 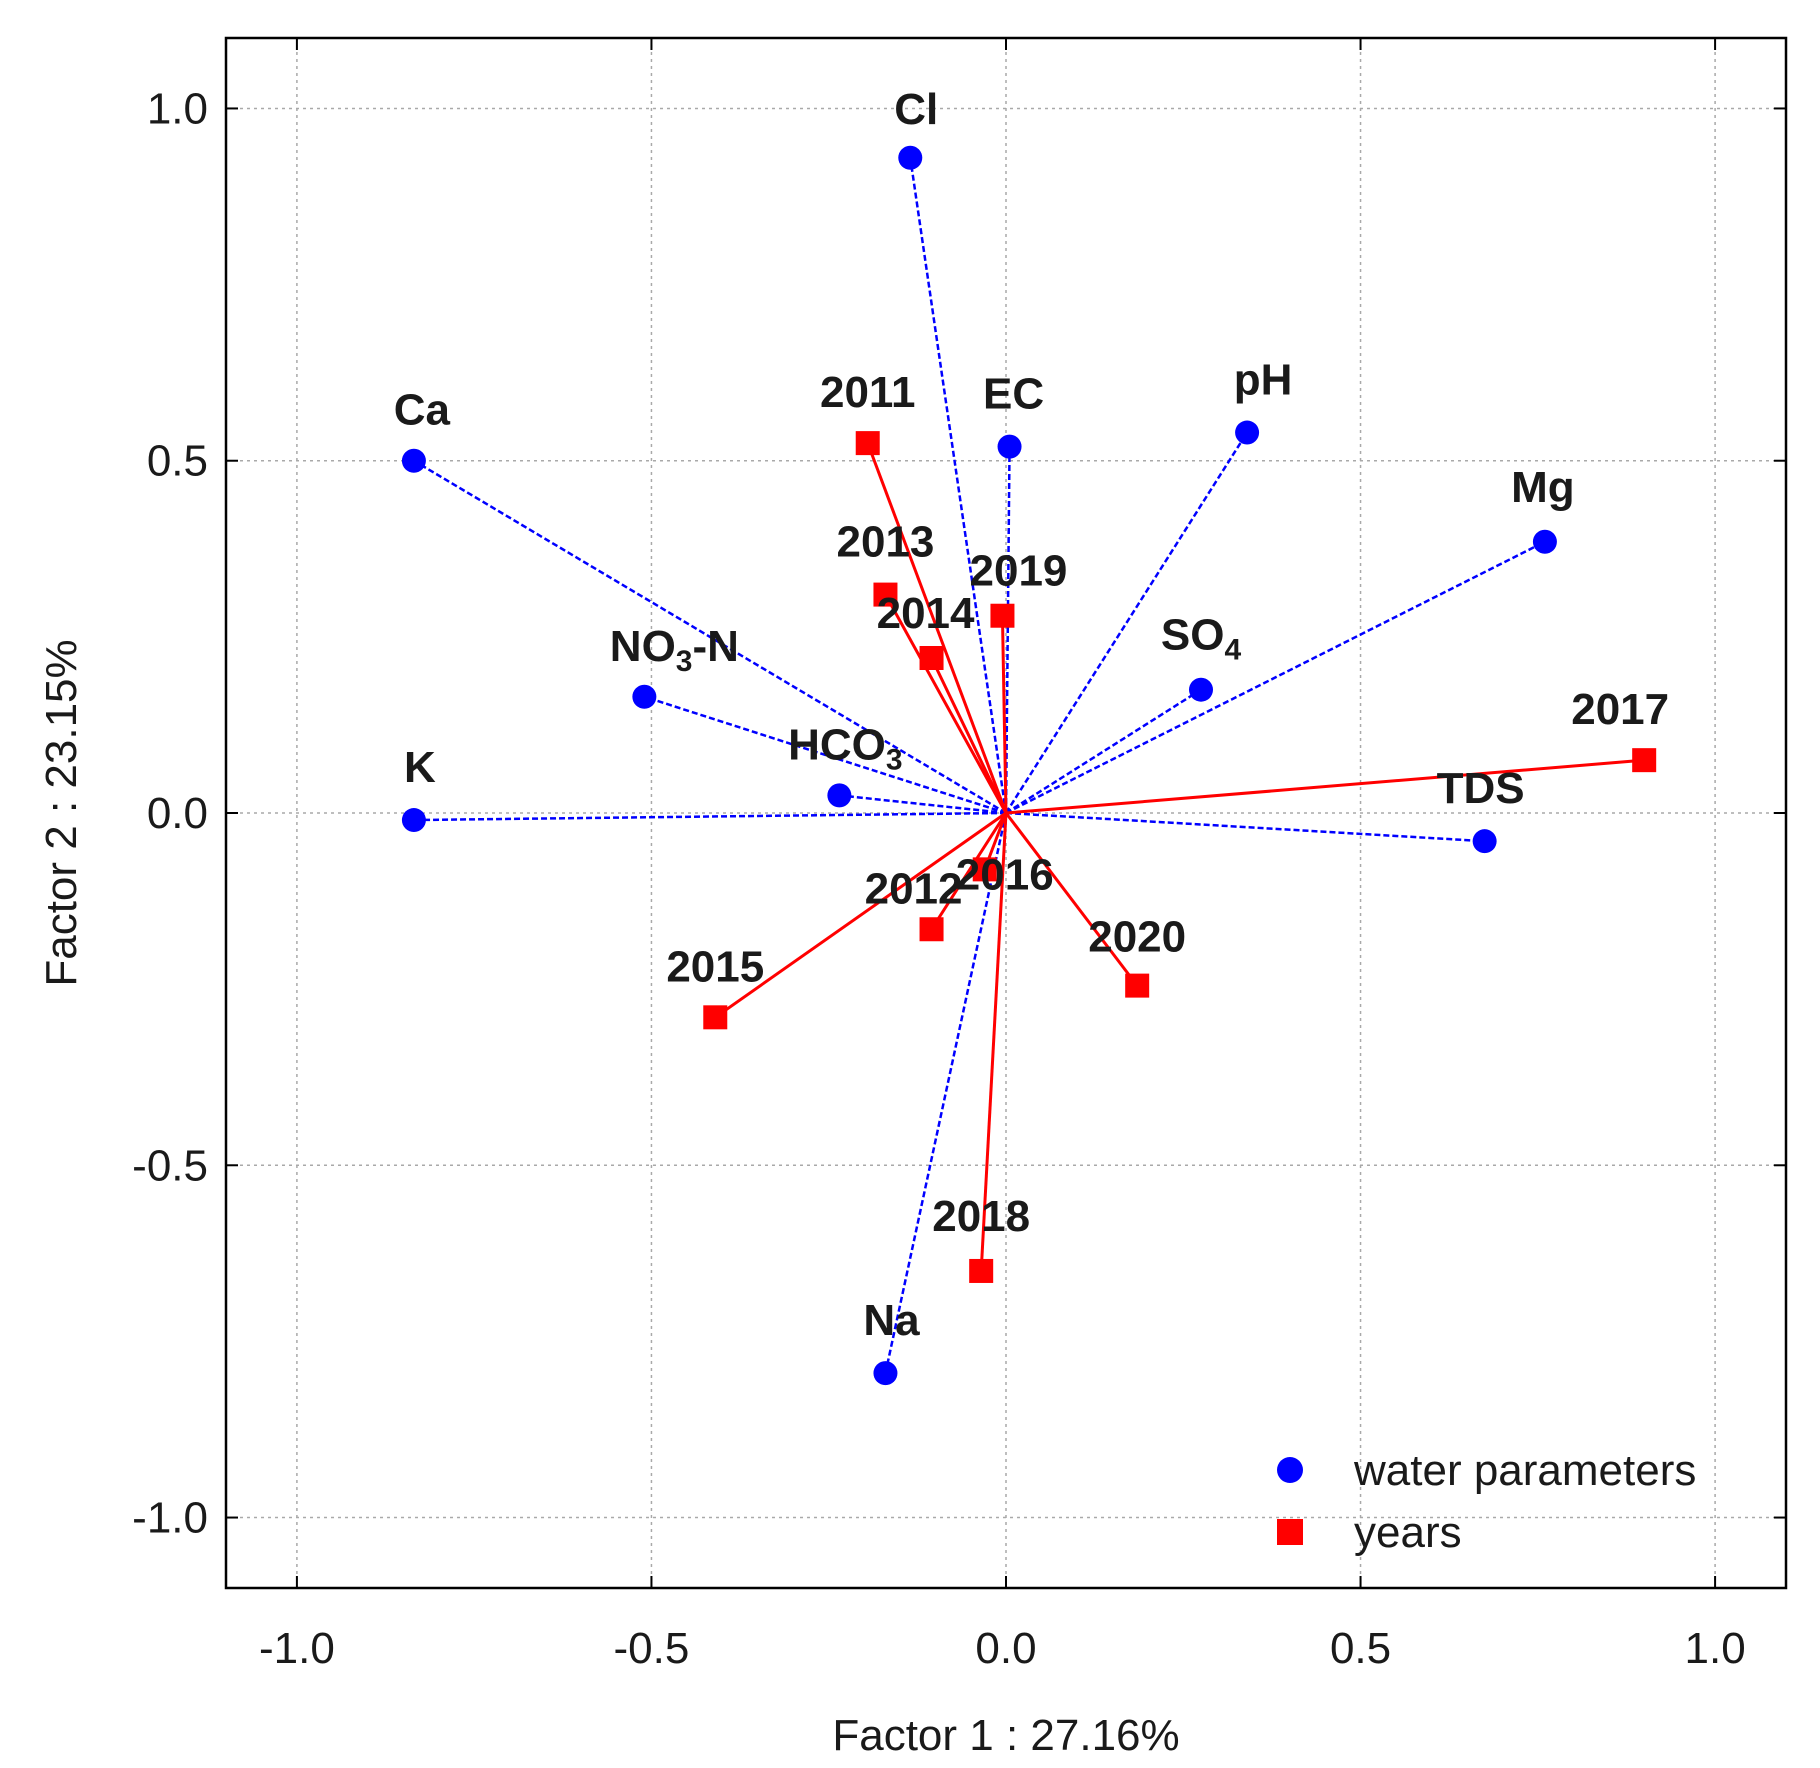 I want to click on y-tick-label: -0.5, so click(x=170, y=1165).